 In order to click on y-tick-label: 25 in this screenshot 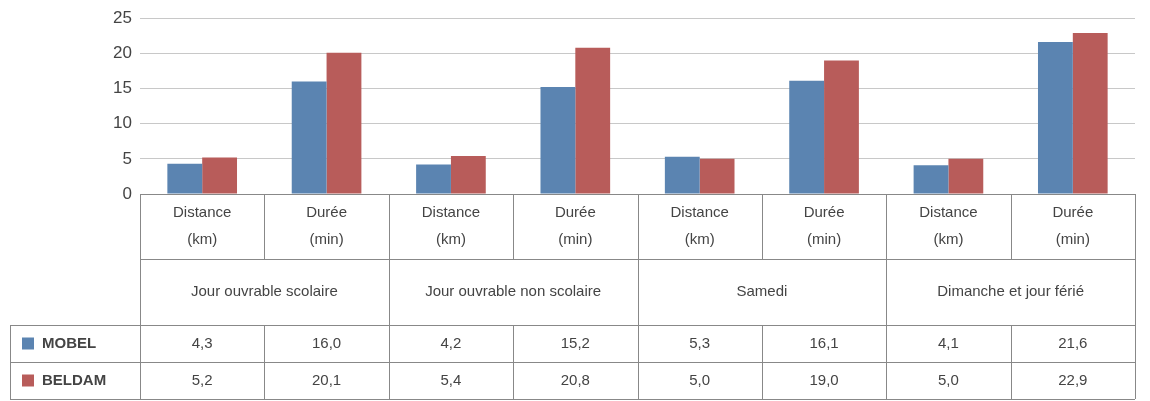, I will do `click(122, 17)`.